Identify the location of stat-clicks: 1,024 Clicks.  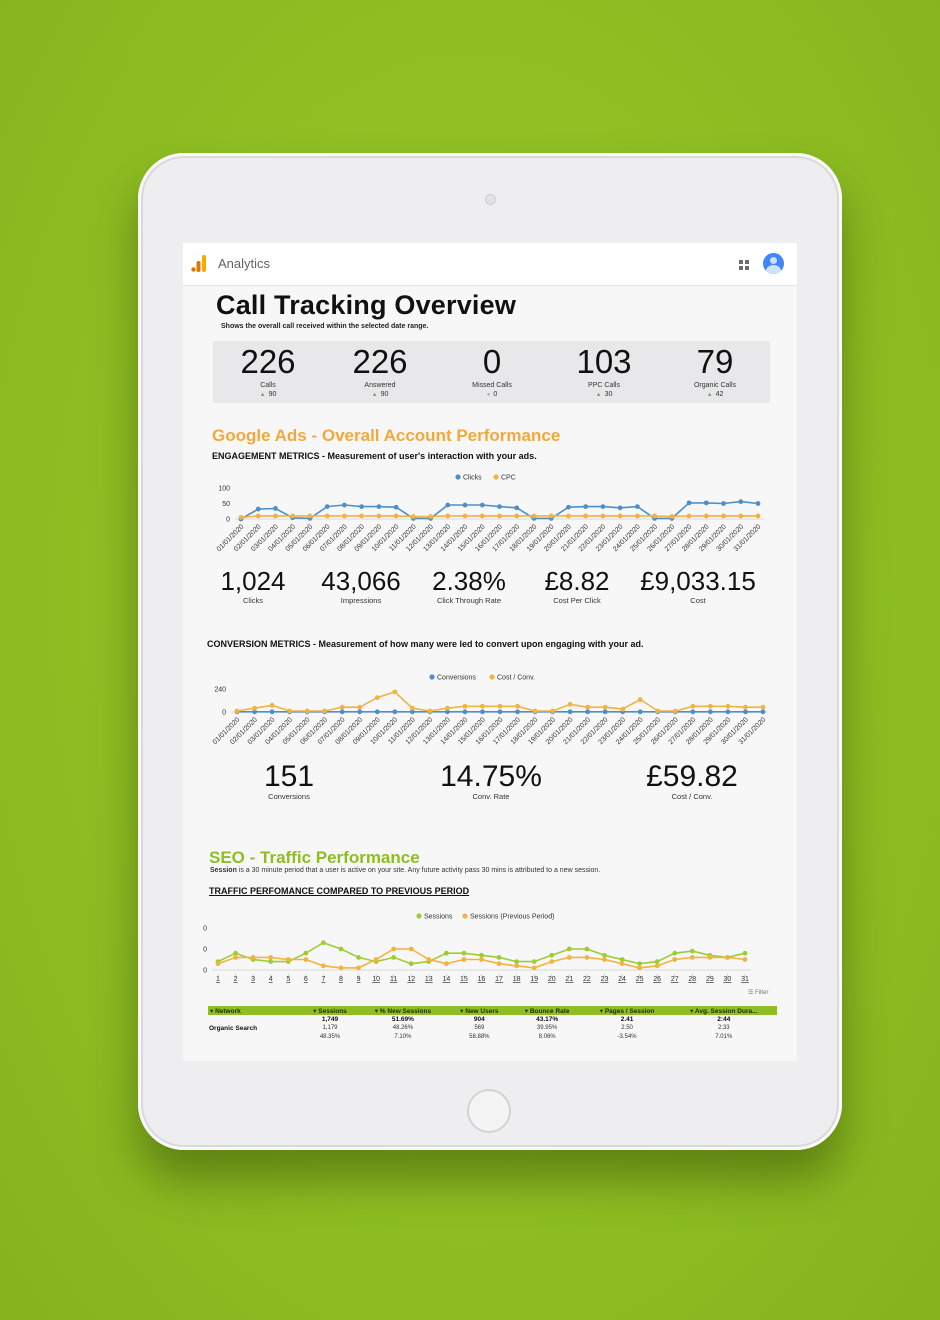
(253, 586).